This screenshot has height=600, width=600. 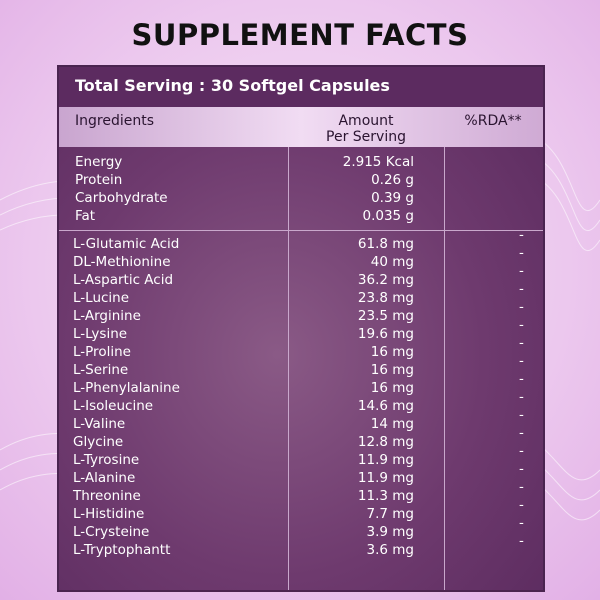 What do you see at coordinates (366, 129) in the screenshot?
I see `column-header: Amount Per Serving` at bounding box center [366, 129].